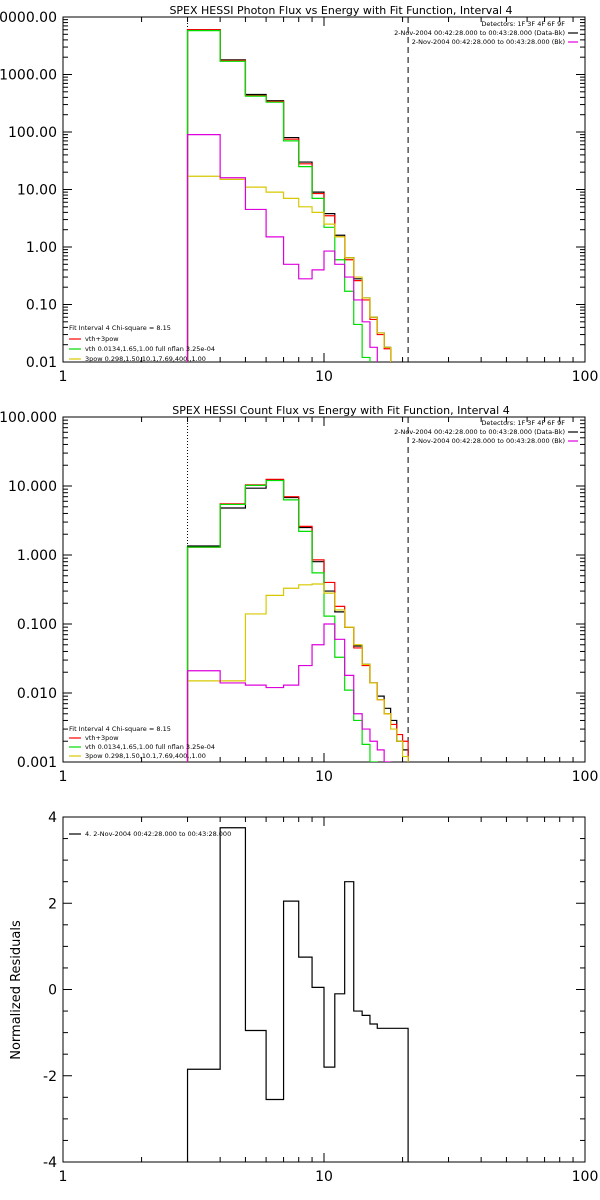  What do you see at coordinates (28, 18) in the screenshot?
I see `y-tick-label: 10000.00` at bounding box center [28, 18].